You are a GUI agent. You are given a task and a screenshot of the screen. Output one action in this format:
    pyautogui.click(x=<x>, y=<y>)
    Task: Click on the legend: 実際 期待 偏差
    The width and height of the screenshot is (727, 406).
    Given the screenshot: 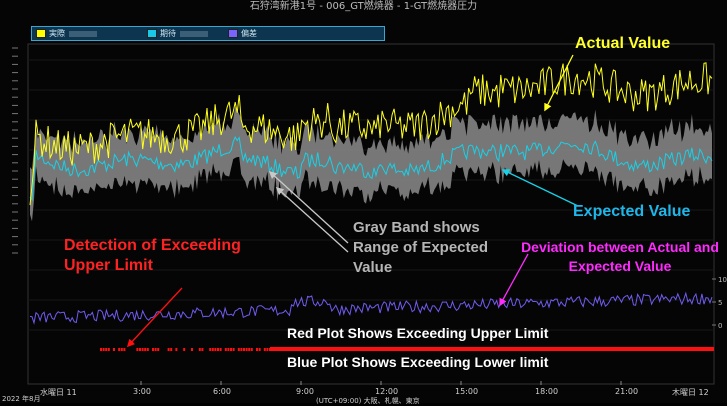 What is the action you would take?
    pyautogui.click(x=208, y=33)
    